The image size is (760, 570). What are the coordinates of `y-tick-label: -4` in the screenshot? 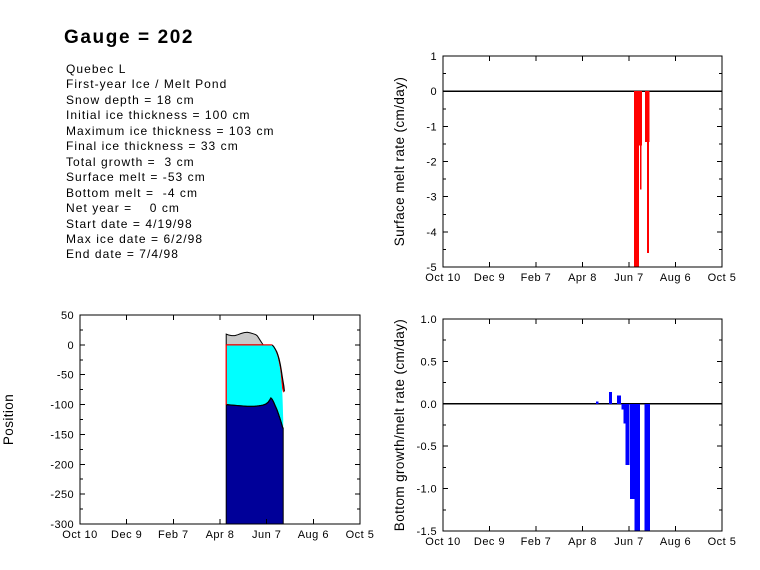 It's located at (431, 233).